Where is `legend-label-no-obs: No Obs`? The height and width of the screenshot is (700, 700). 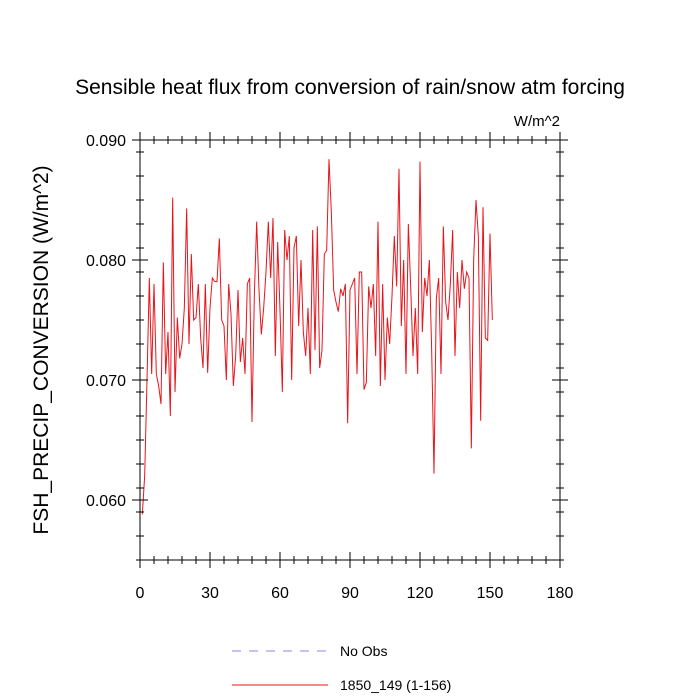
legend-label-no-obs: No Obs is located at coordinates (363, 651).